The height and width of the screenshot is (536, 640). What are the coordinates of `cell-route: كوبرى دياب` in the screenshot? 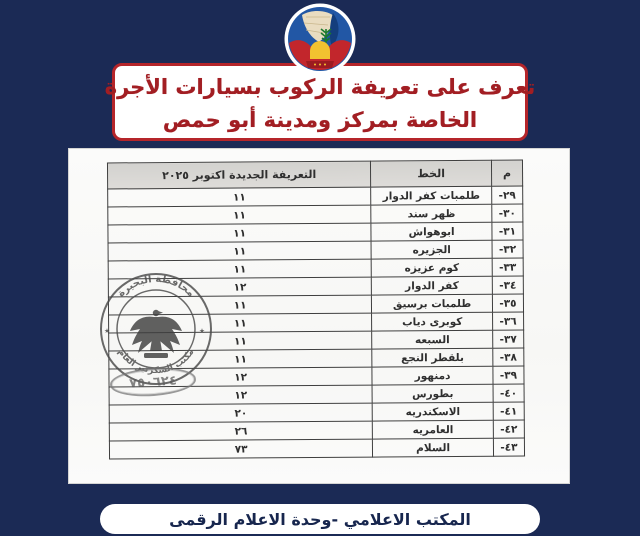 It's located at (432, 322).